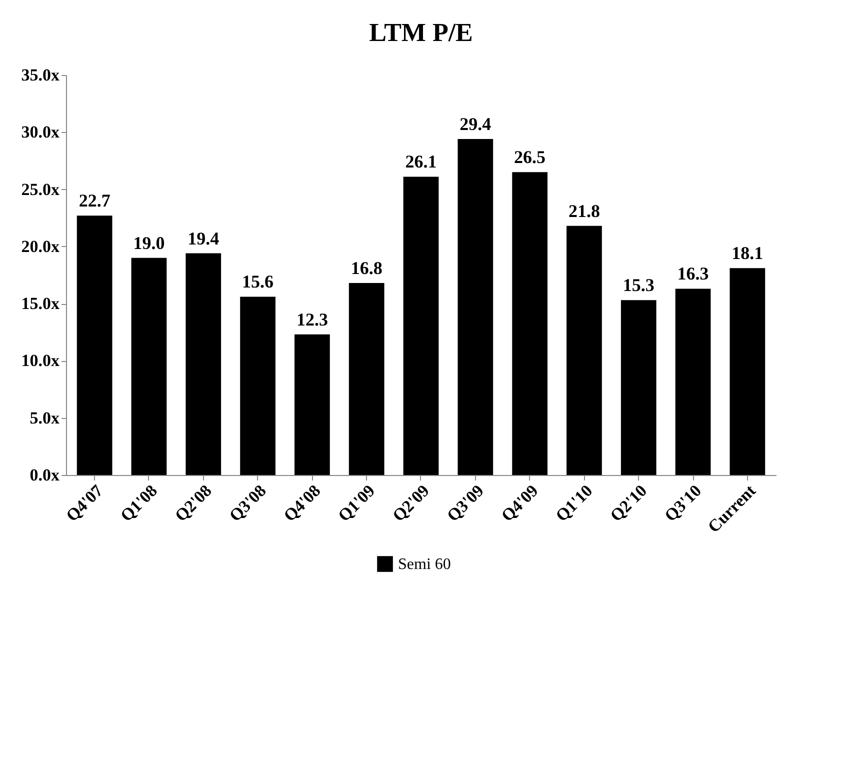 The height and width of the screenshot is (771, 863). Describe the element at coordinates (748, 253) in the screenshot. I see `text: 18.1` at that location.